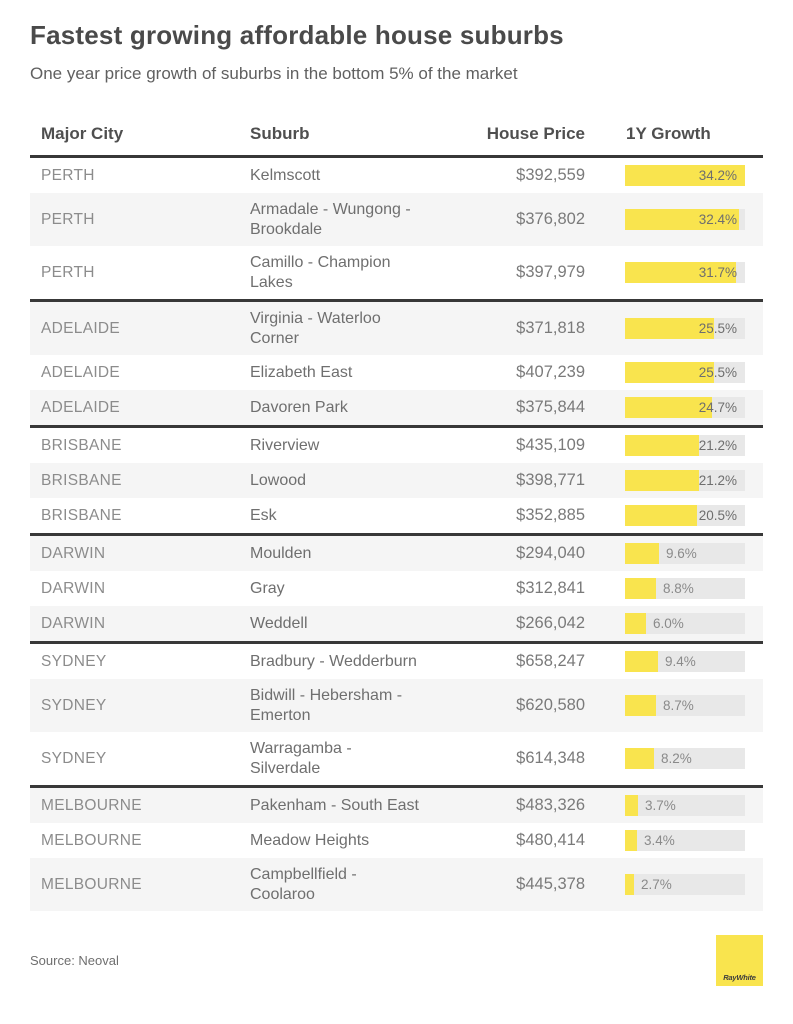 Image resolution: width=793 pixels, height=1024 pixels. What do you see at coordinates (717, 372) in the screenshot?
I see `growth-value-label: 25.5%` at bounding box center [717, 372].